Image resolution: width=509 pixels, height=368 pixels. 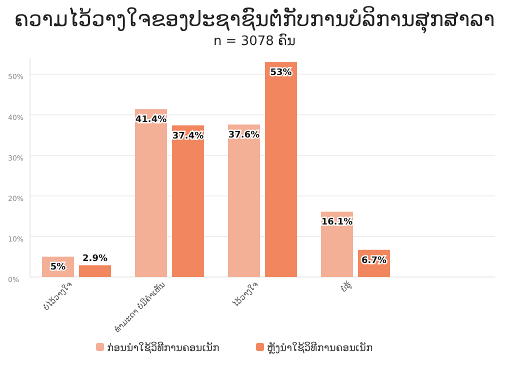 I want to click on legend-label: ຫຼັງນຳໃຊ້ວິທີການຄອນເນັກ, so click(x=320, y=347).